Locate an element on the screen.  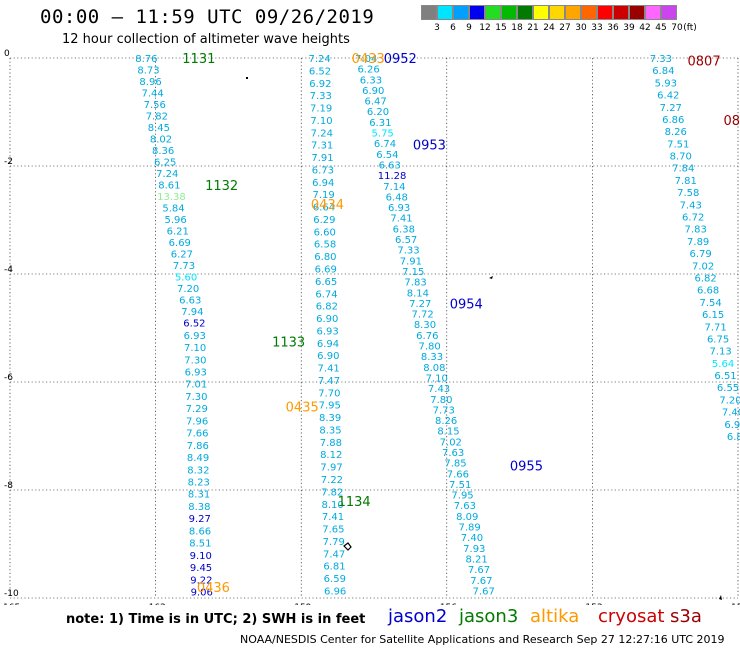
wave-height-value: 8.66 is located at coordinates (200, 531).